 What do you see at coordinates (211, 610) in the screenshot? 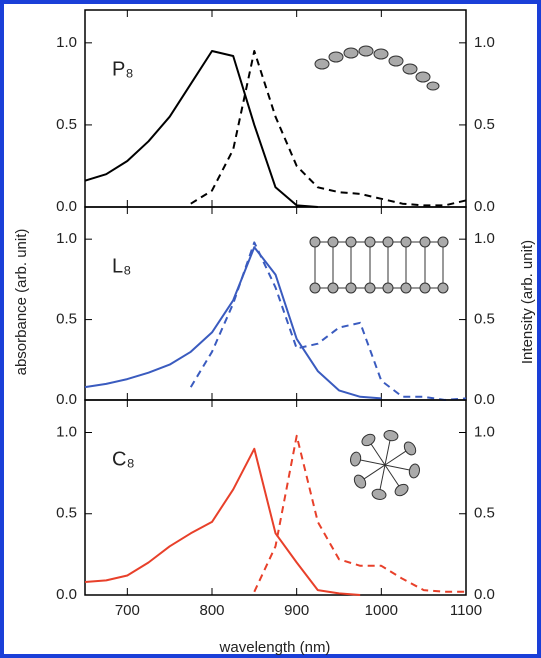
I see `x-tick-label: 800` at bounding box center [211, 610].